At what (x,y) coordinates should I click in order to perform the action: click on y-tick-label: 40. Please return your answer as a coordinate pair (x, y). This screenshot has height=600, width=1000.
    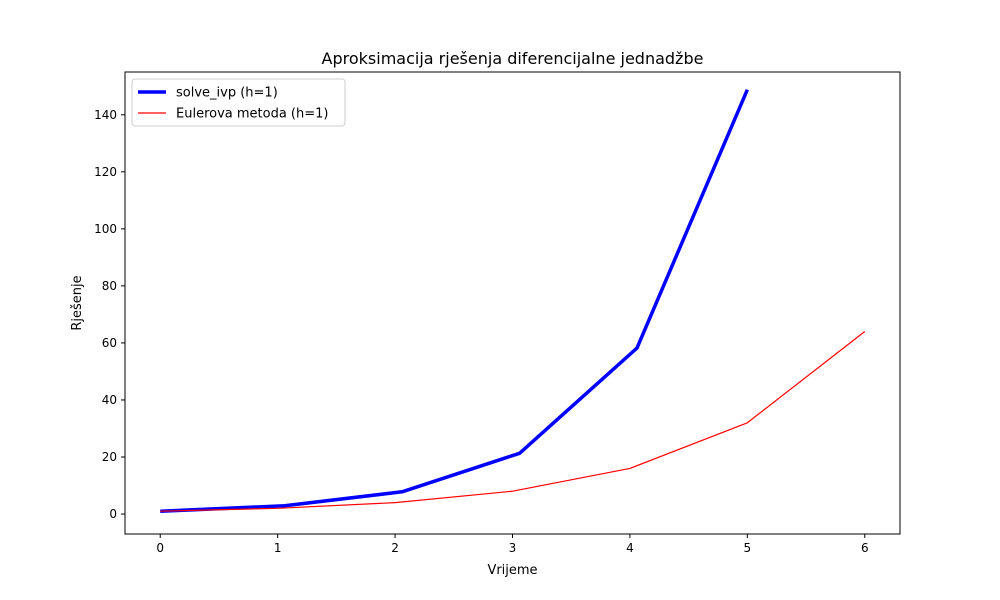
    Looking at the image, I should click on (109, 400).